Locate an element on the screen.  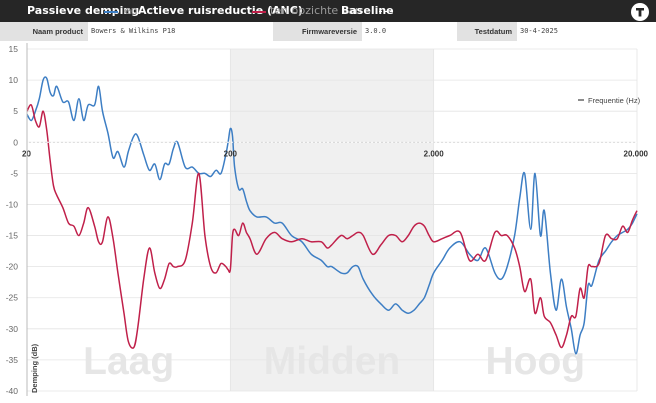
band-label-midden: Midden is located at coordinates (332, 361).